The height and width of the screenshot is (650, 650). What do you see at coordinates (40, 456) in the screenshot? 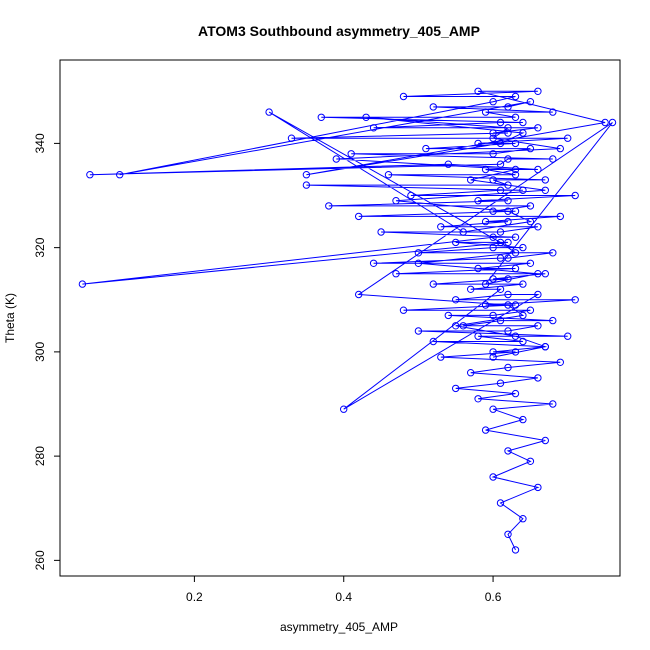
I see `y-tick-label: 280` at bounding box center [40, 456].